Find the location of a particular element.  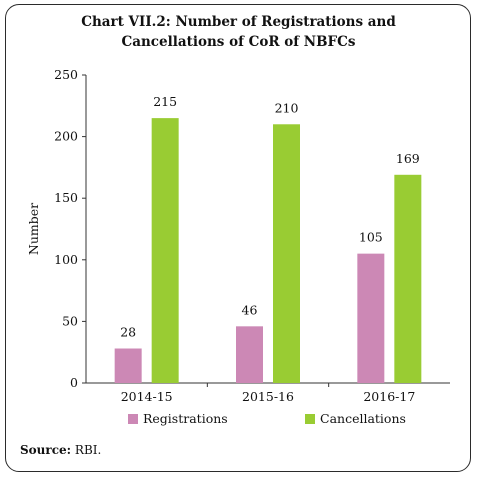

source-label: Source: is located at coordinates (46, 450).